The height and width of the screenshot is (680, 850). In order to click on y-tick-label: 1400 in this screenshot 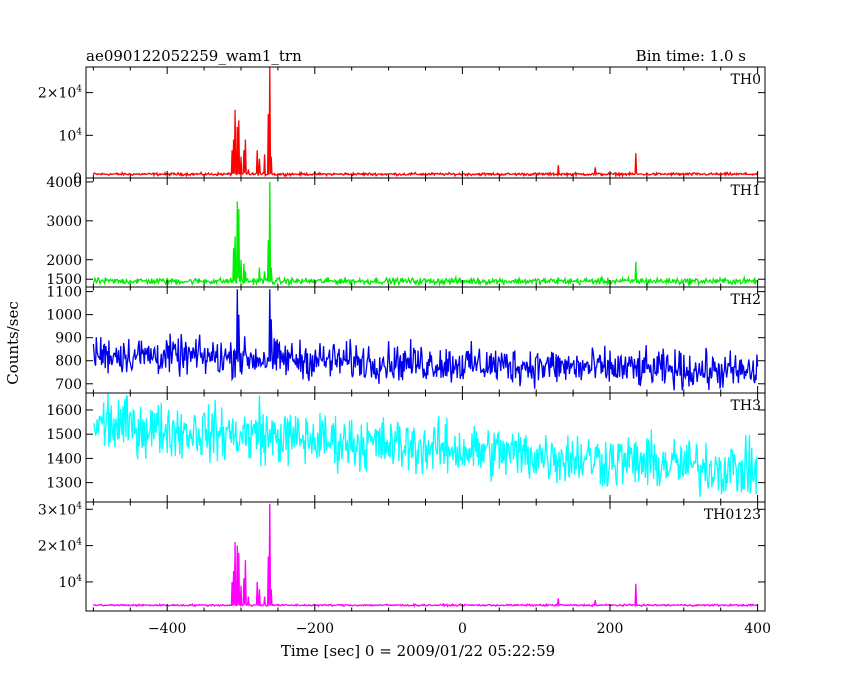, I will do `click(64, 459)`.